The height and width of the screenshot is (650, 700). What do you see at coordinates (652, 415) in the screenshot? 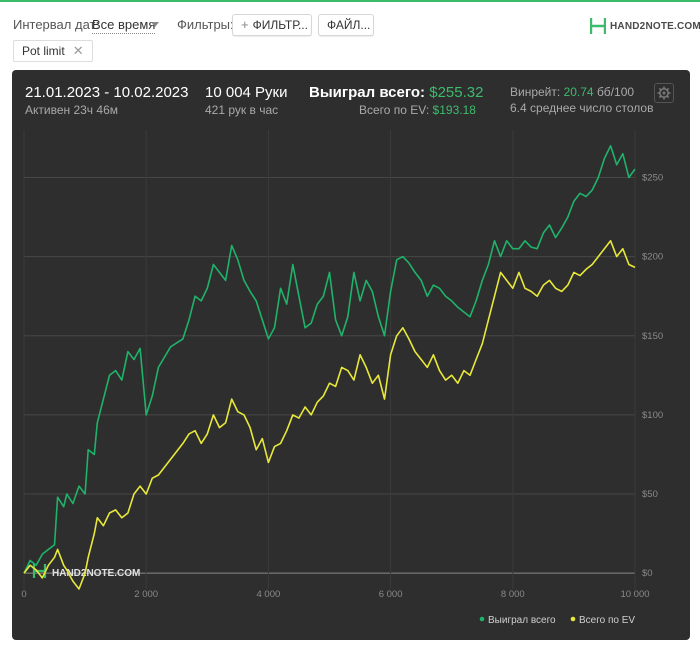
I see `y-tick-label: $100` at bounding box center [652, 415].